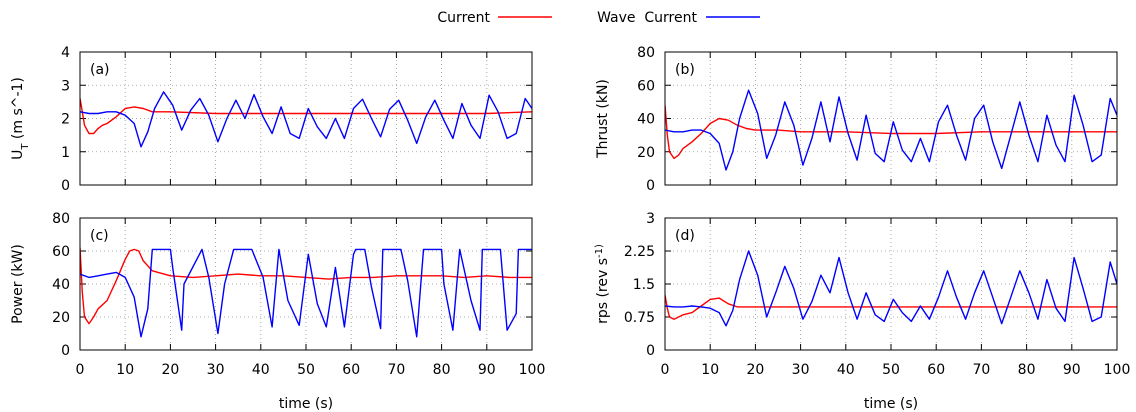  What do you see at coordinates (65, 153) in the screenshot?
I see `y-tick-label: 1` at bounding box center [65, 153].